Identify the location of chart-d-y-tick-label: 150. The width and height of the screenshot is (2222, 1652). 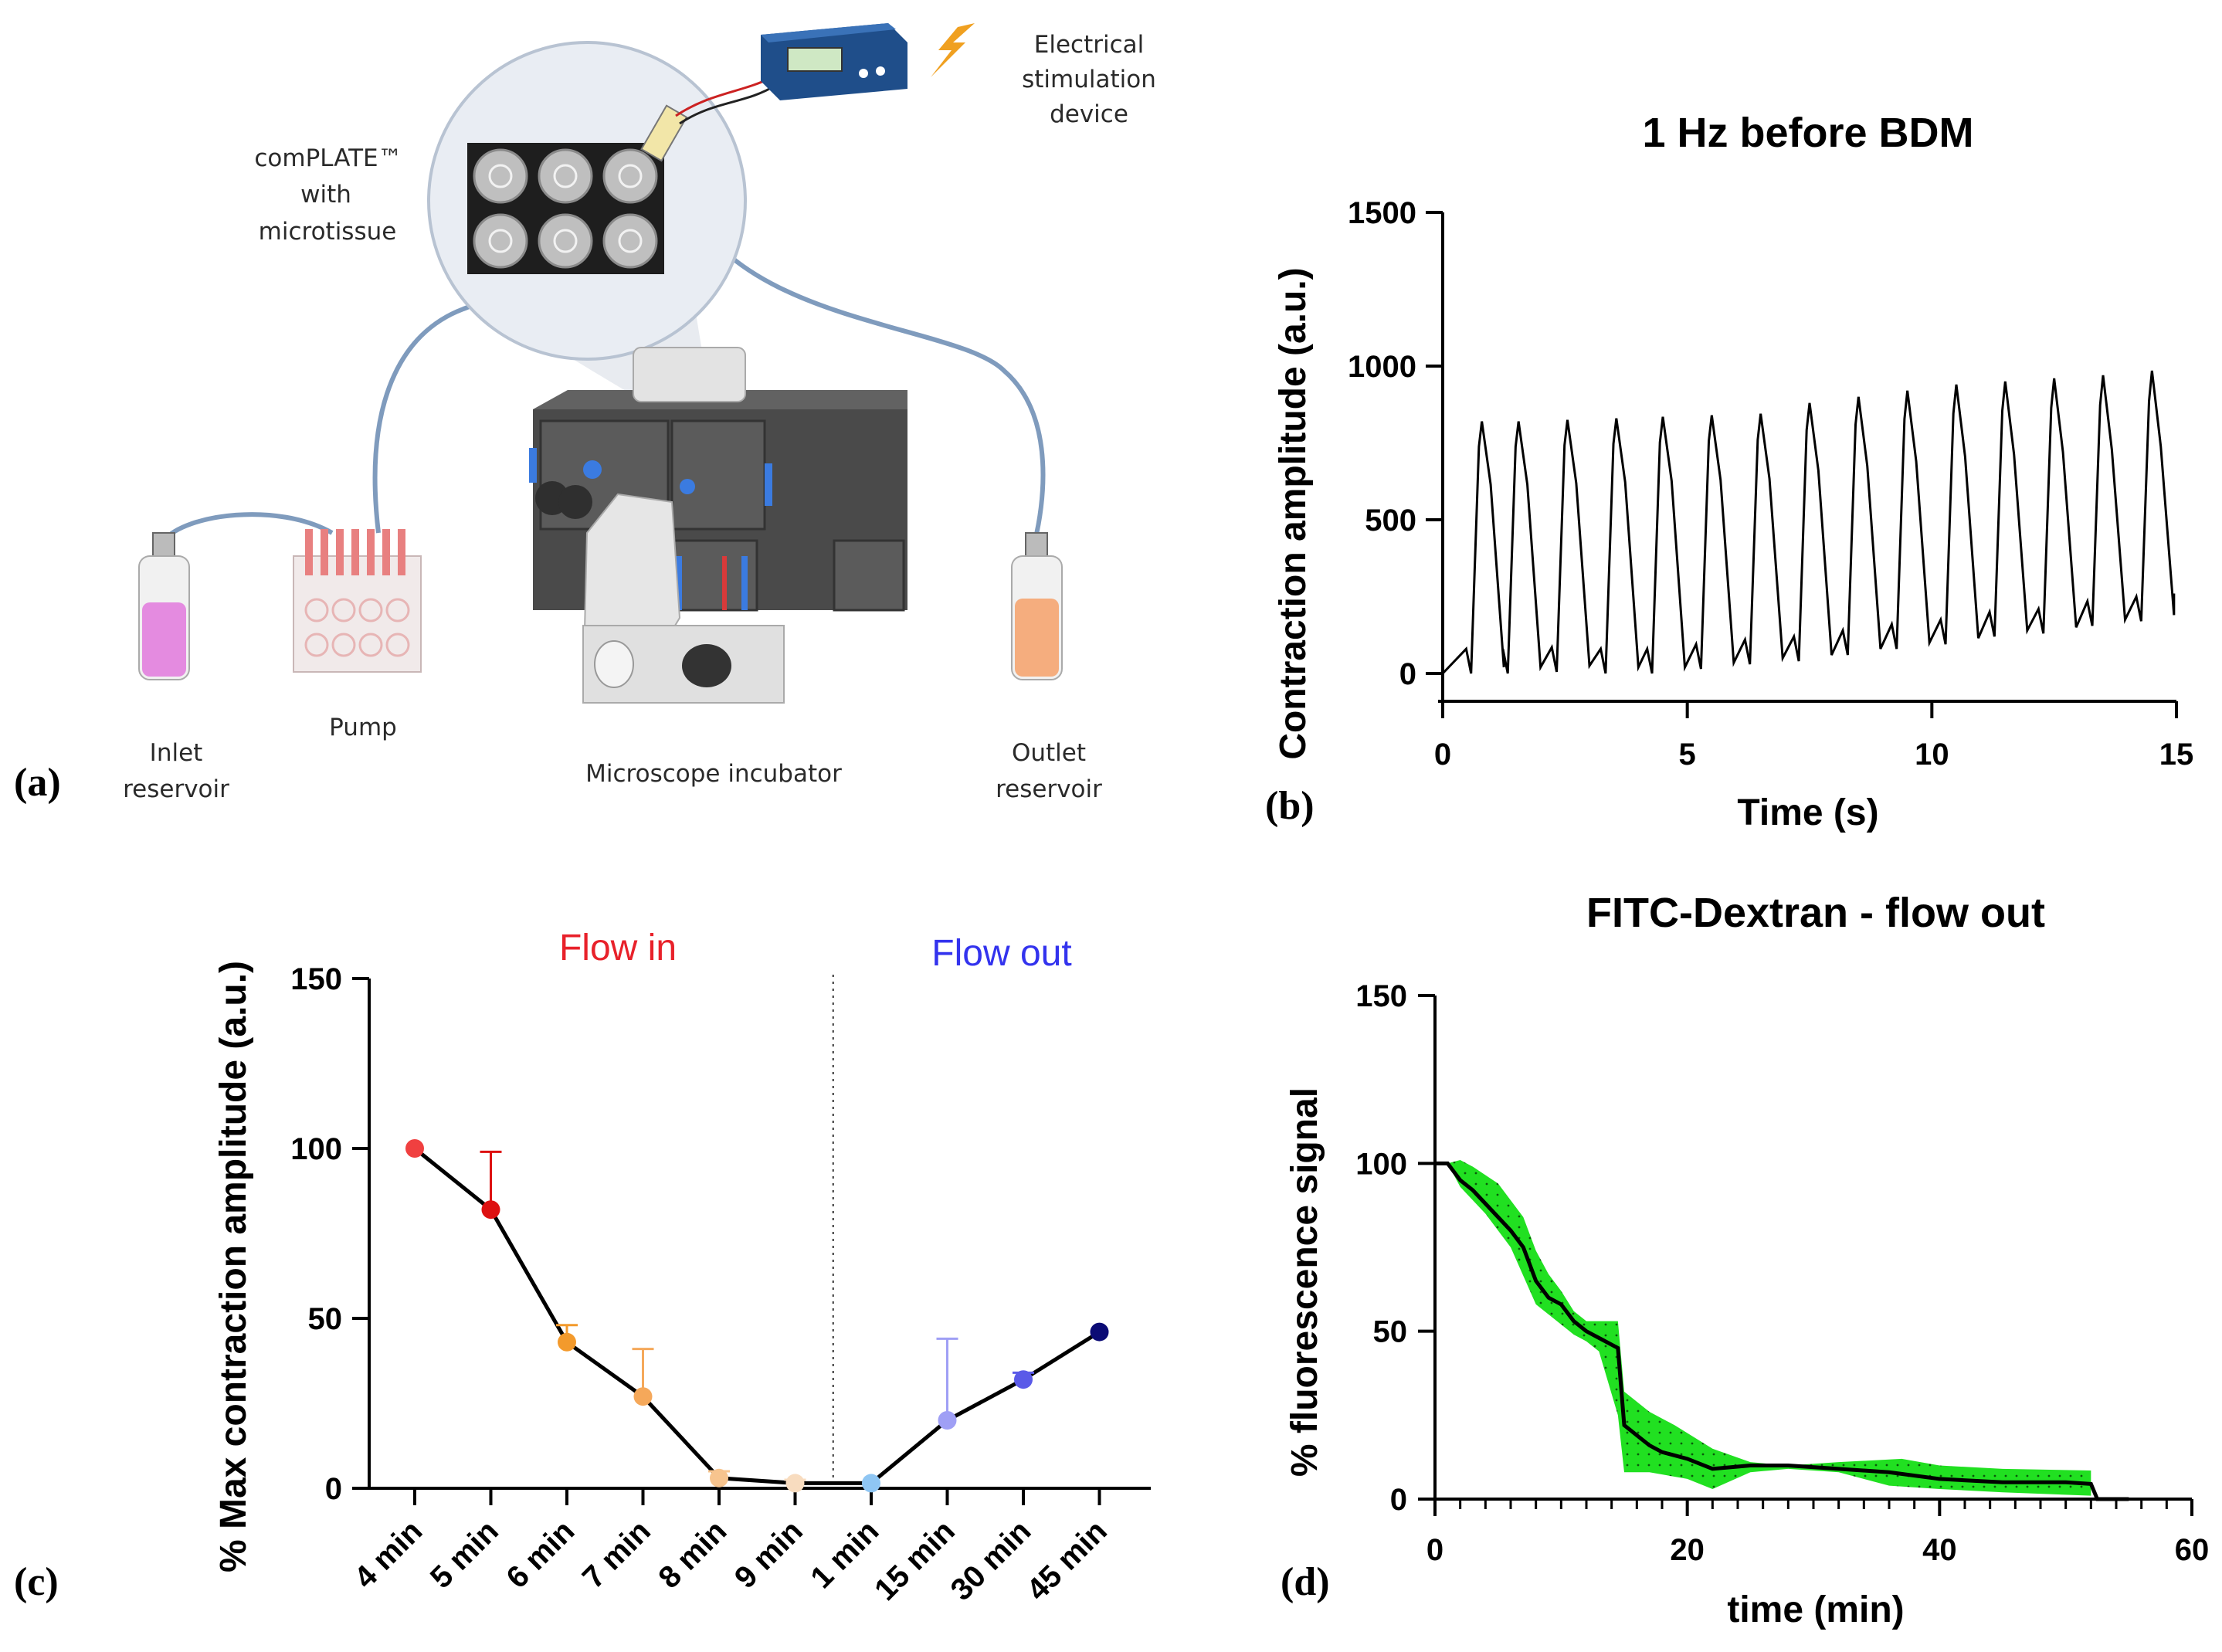
(1381, 996).